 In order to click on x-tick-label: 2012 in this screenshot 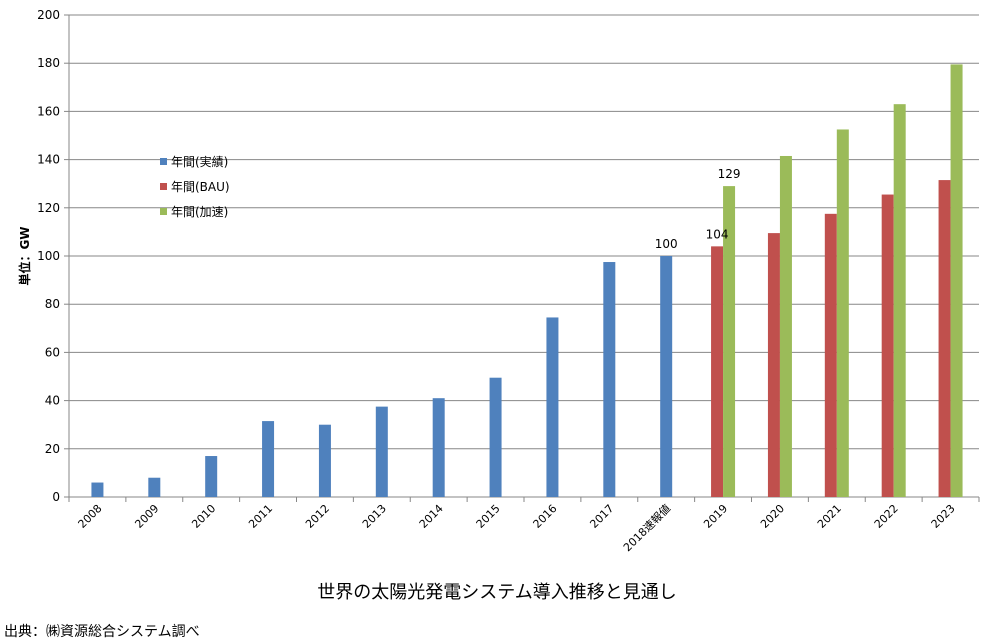, I will do `click(317, 516)`.